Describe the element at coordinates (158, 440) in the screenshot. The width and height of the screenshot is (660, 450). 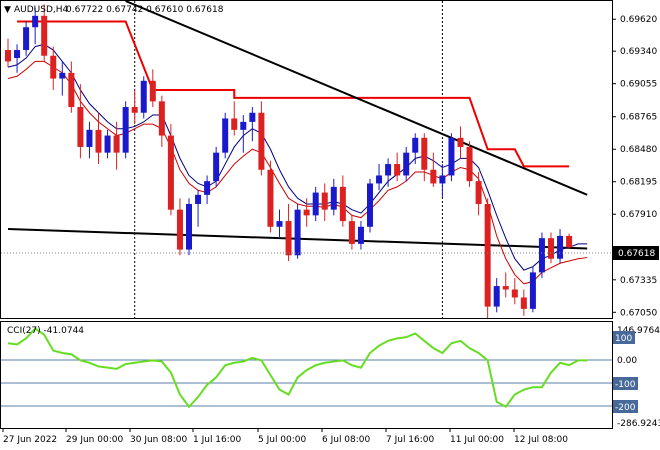
I see `time-label-2: 30 Jun 08:00` at that location.